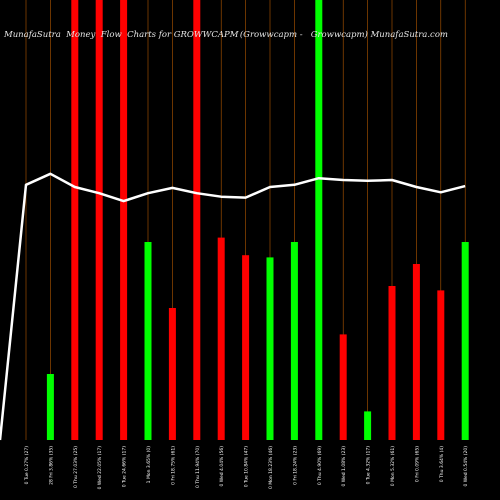 This screenshot has height=500, width=500. What do you see at coordinates (100, 468) in the screenshot?
I see `x-tick-label: 0 Wed 22.05% (17)` at bounding box center [100, 468].